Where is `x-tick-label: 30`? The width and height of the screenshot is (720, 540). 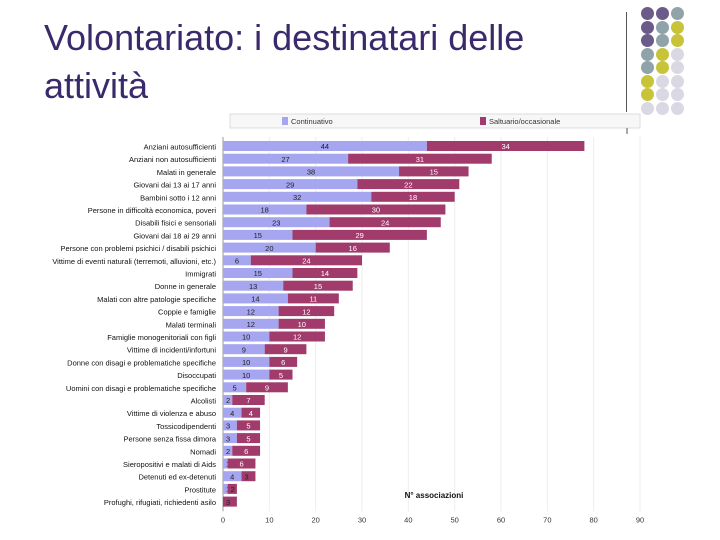 x-tick-label: 30 is located at coordinates (362, 519).